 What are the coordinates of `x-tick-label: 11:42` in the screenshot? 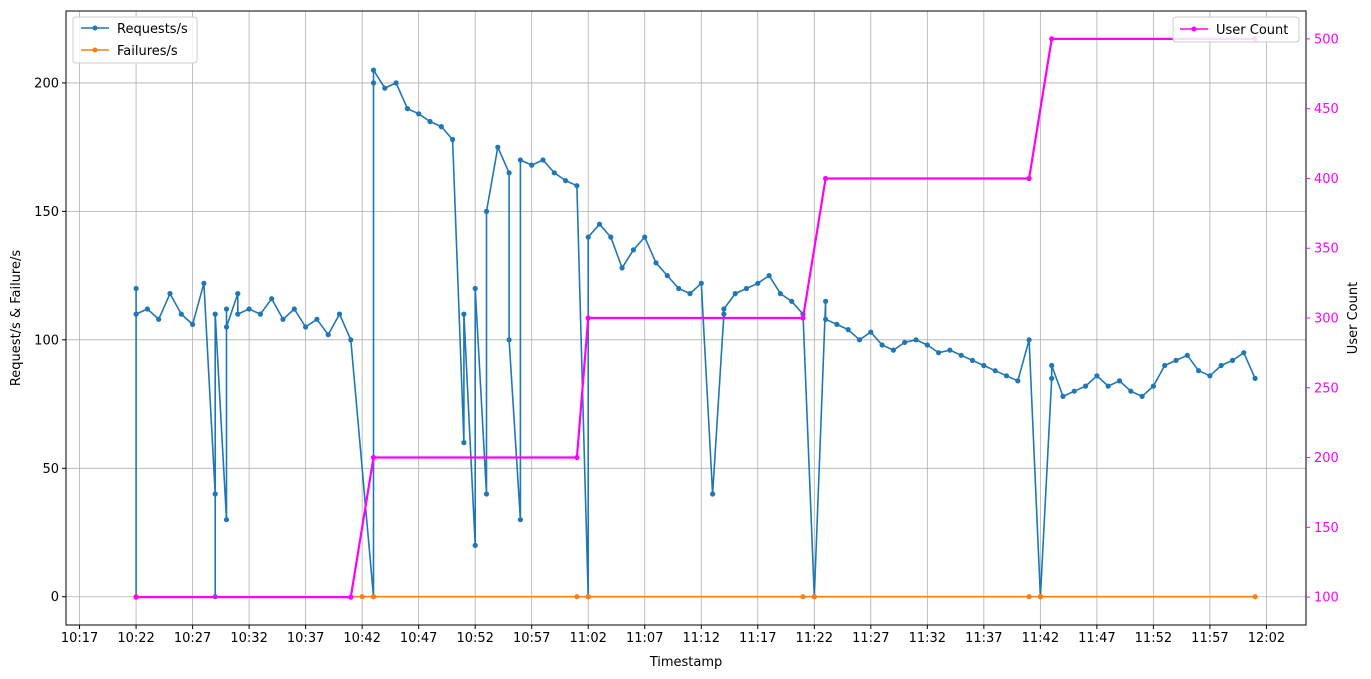 It's located at (1040, 638).